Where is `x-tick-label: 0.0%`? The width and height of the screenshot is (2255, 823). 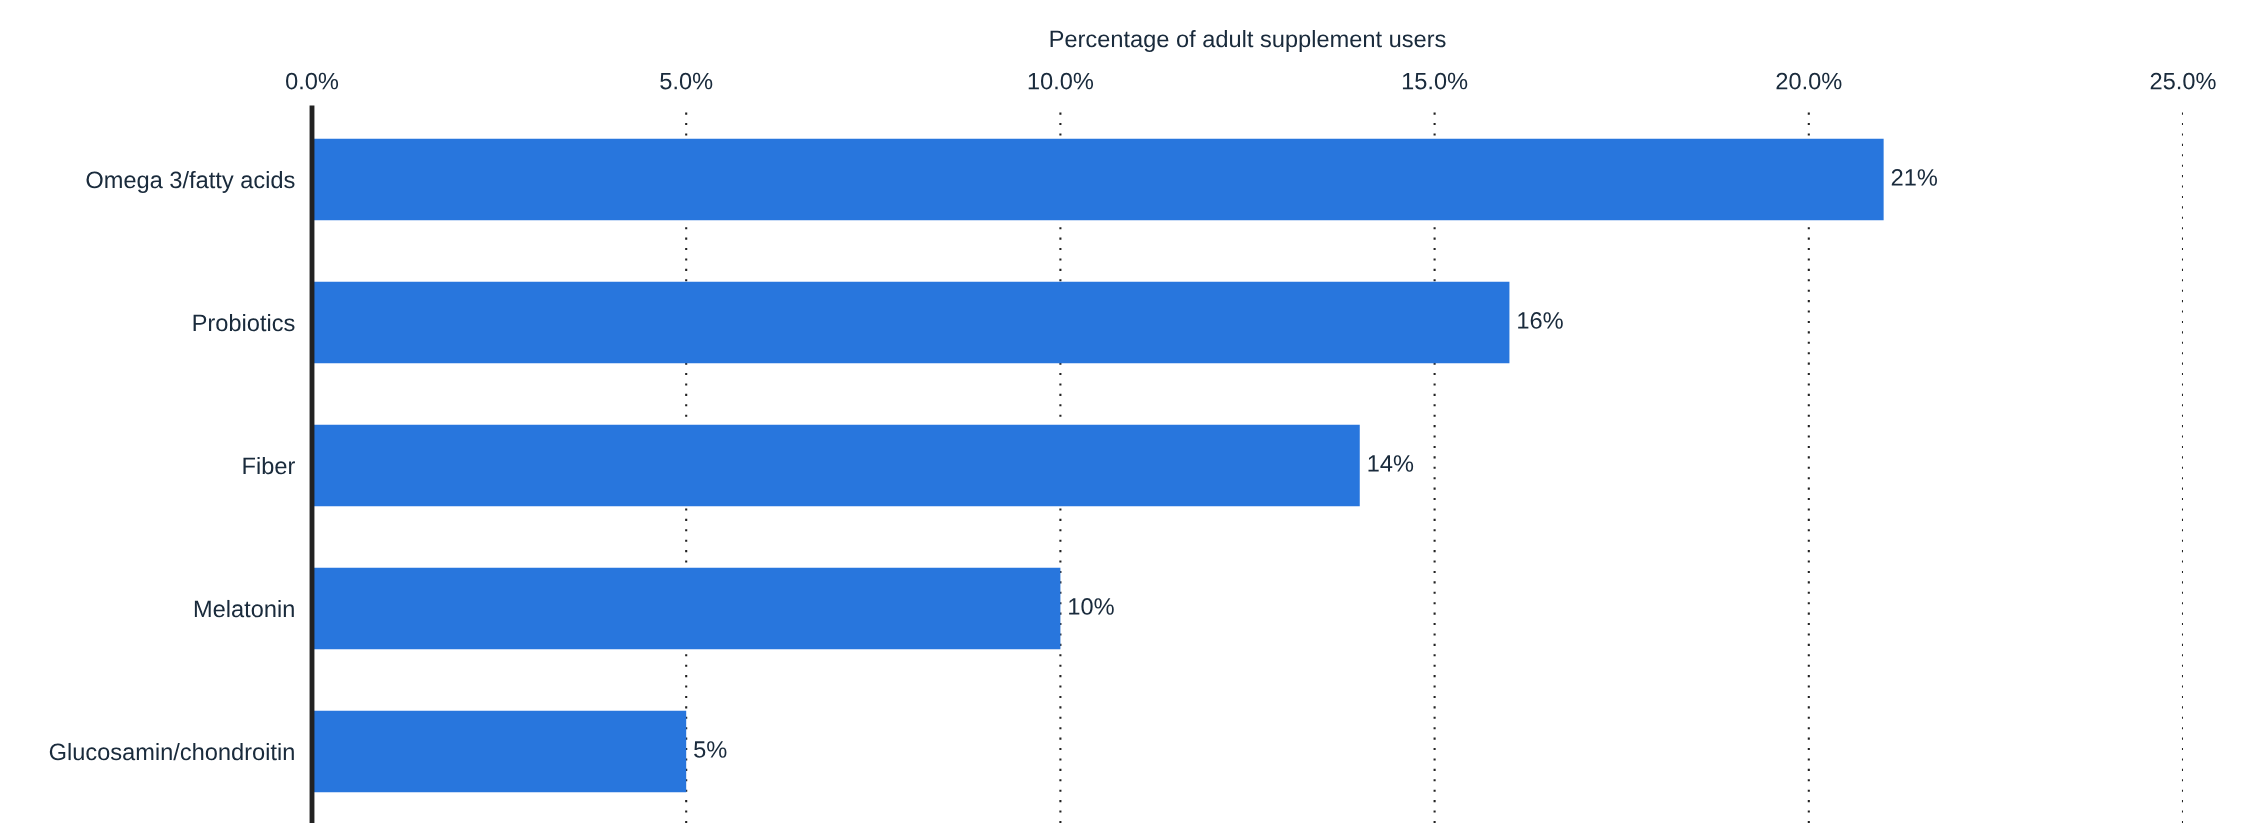 x-tick-label: 0.0% is located at coordinates (312, 81).